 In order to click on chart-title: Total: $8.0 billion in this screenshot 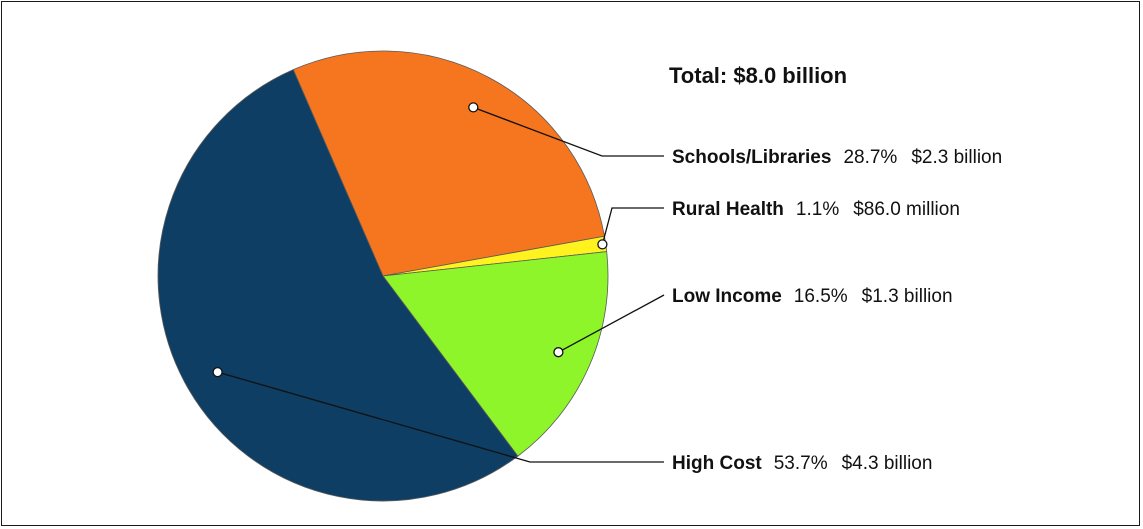, I will do `click(758, 75)`.